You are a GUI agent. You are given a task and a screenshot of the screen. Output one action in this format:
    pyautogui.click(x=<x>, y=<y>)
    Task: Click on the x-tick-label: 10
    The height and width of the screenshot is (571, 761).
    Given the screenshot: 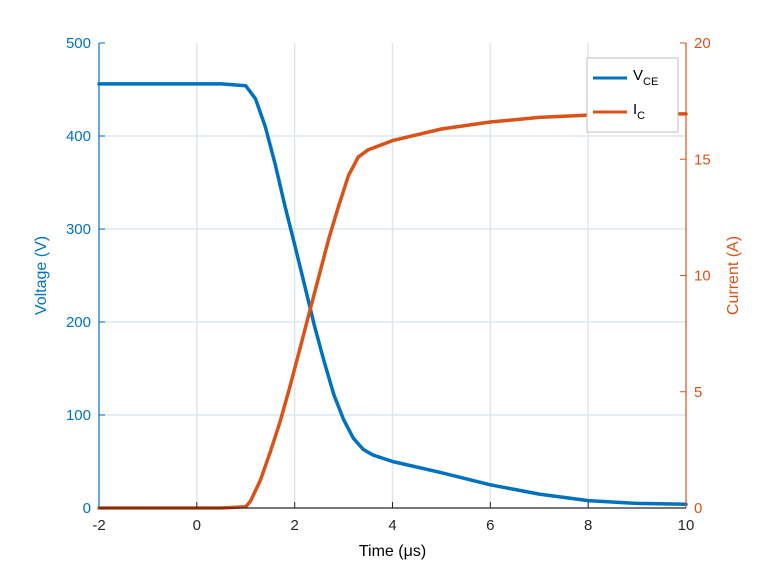 What is the action you would take?
    pyautogui.click(x=686, y=525)
    